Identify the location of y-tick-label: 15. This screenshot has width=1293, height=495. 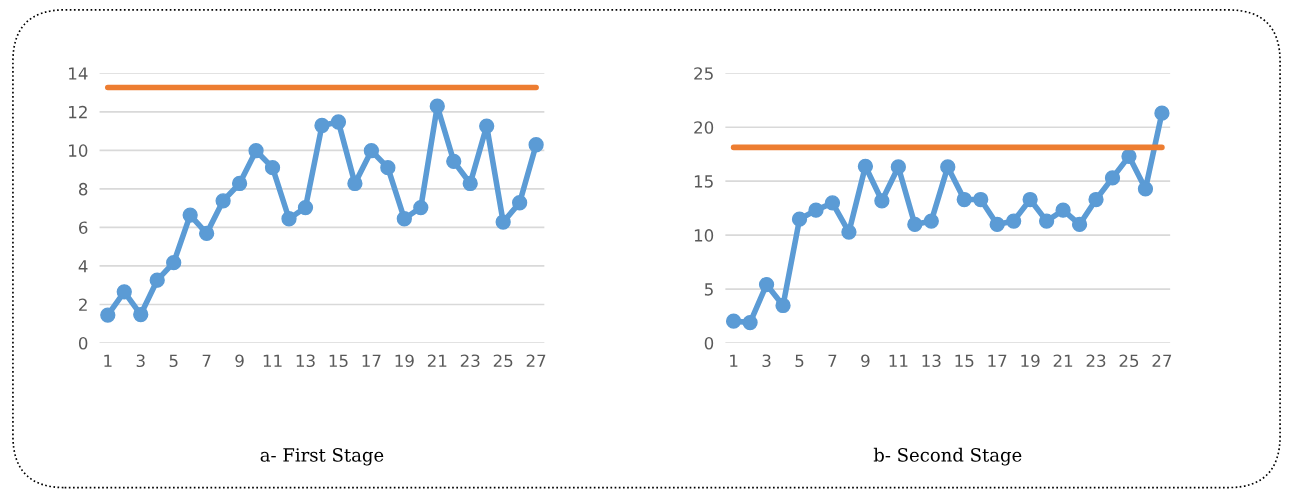
(703, 181).